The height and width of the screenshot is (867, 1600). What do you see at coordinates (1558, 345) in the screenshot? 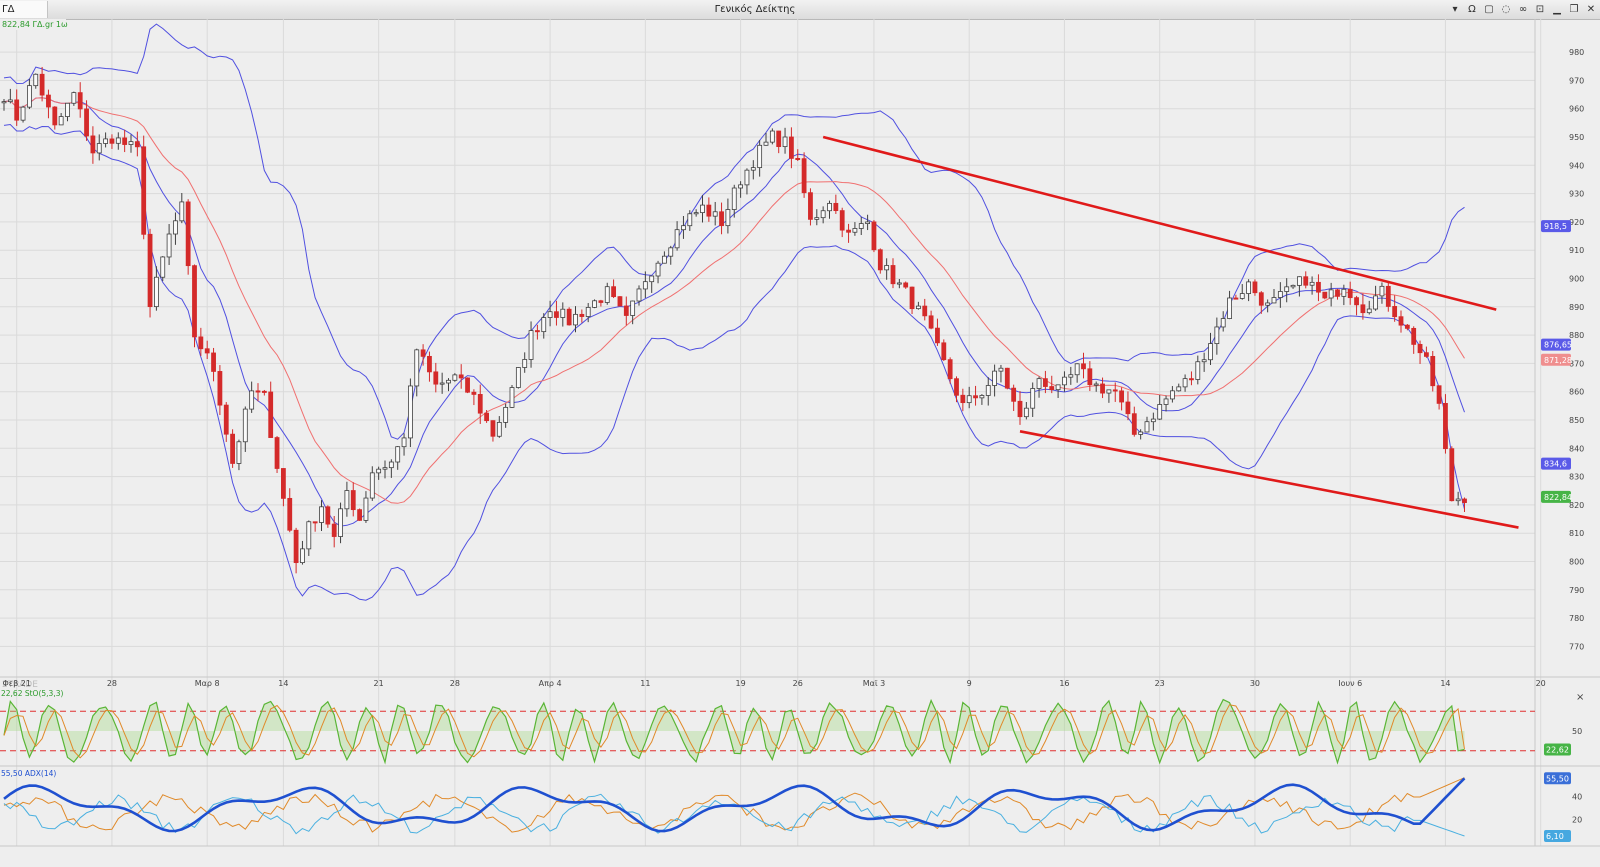
I see `price-badge-text: 876,65` at bounding box center [1558, 345].